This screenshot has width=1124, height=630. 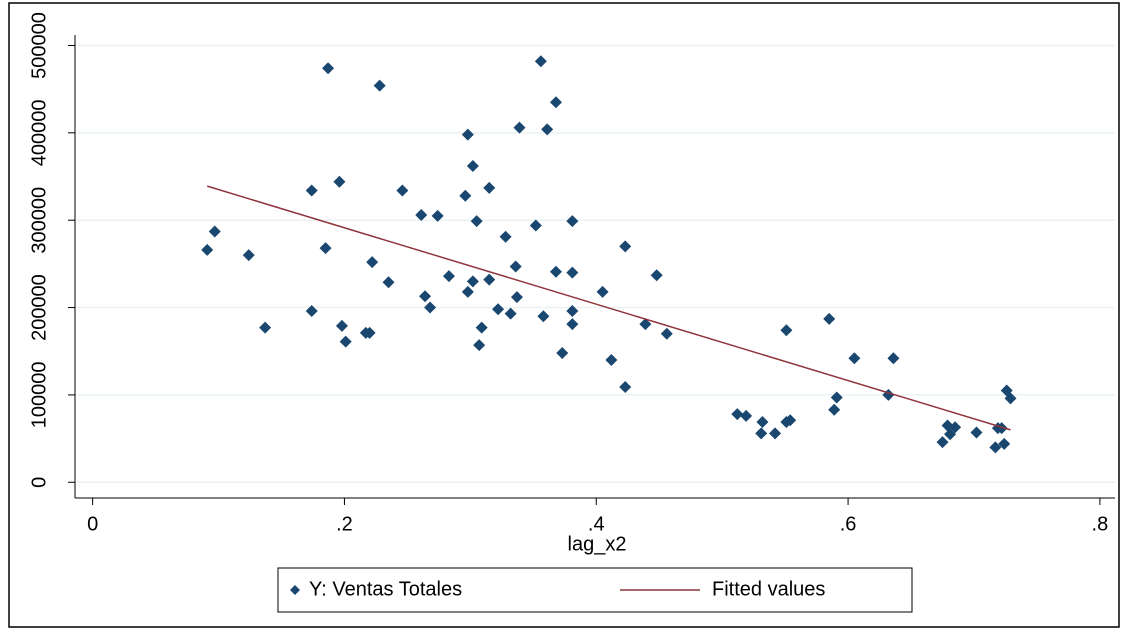 What do you see at coordinates (595, 590) in the screenshot?
I see `legend` at bounding box center [595, 590].